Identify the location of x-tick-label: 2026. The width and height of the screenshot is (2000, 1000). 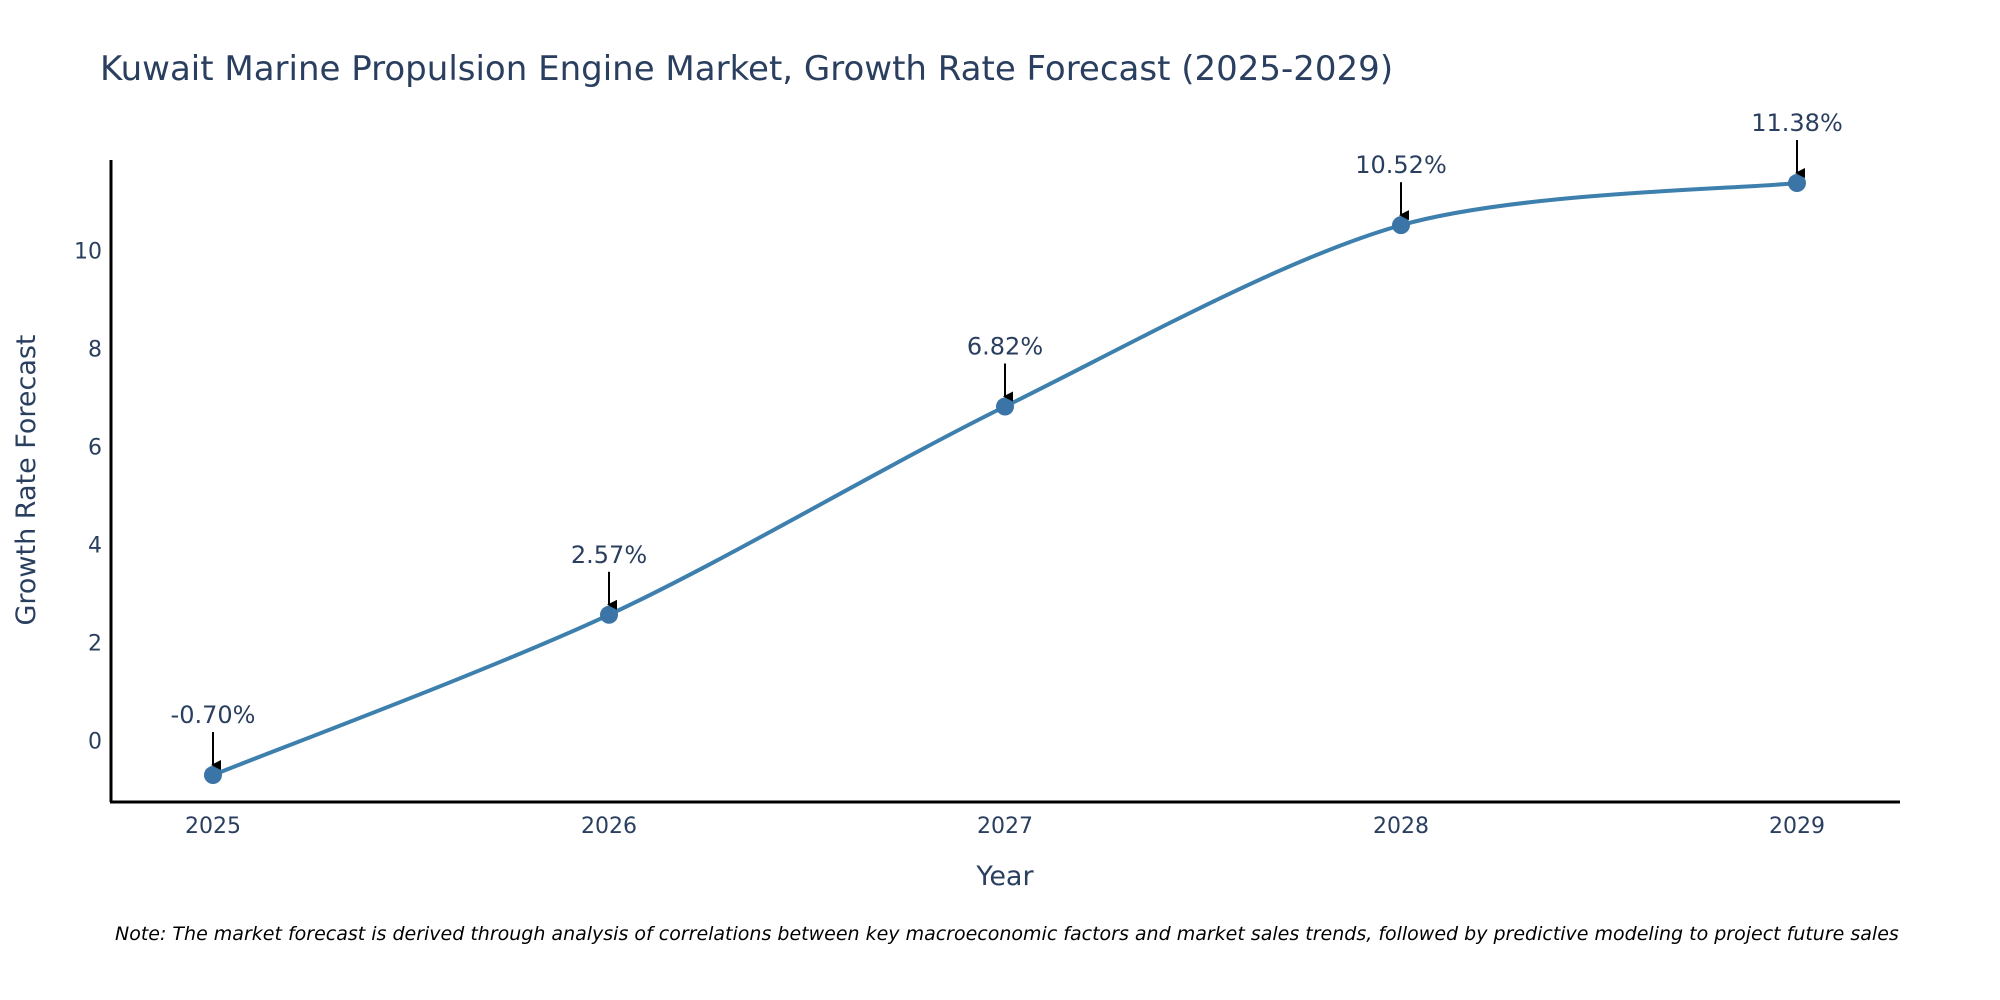
(609, 826).